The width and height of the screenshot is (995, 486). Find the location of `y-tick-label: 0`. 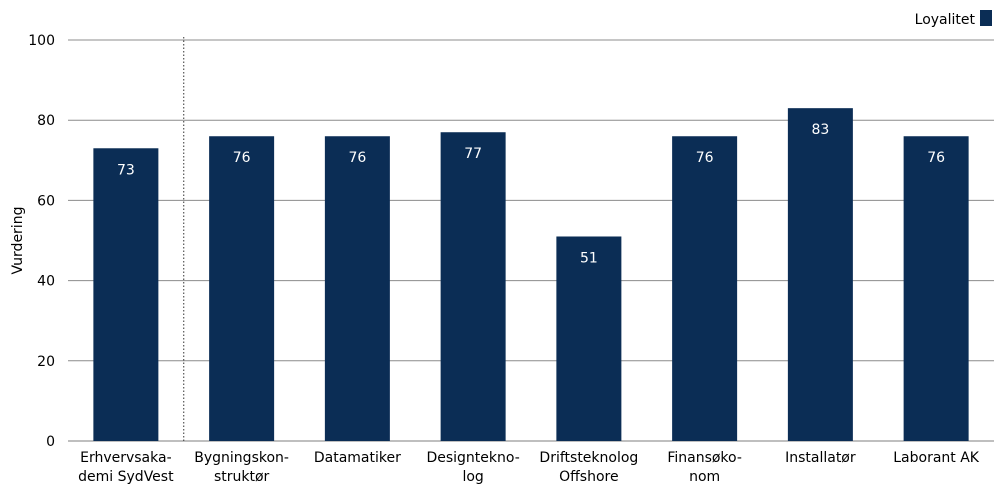

y-tick-label: 0 is located at coordinates (50, 442).